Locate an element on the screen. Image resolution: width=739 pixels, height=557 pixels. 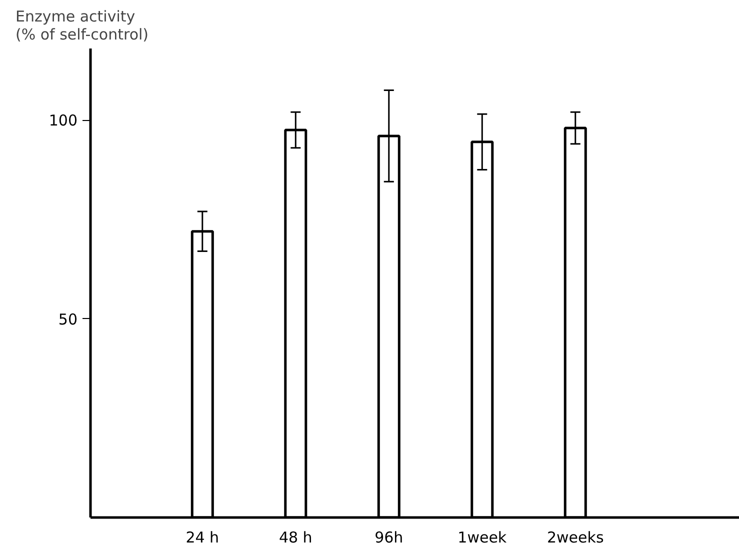
x-tick-label: 24 h is located at coordinates (203, 537).